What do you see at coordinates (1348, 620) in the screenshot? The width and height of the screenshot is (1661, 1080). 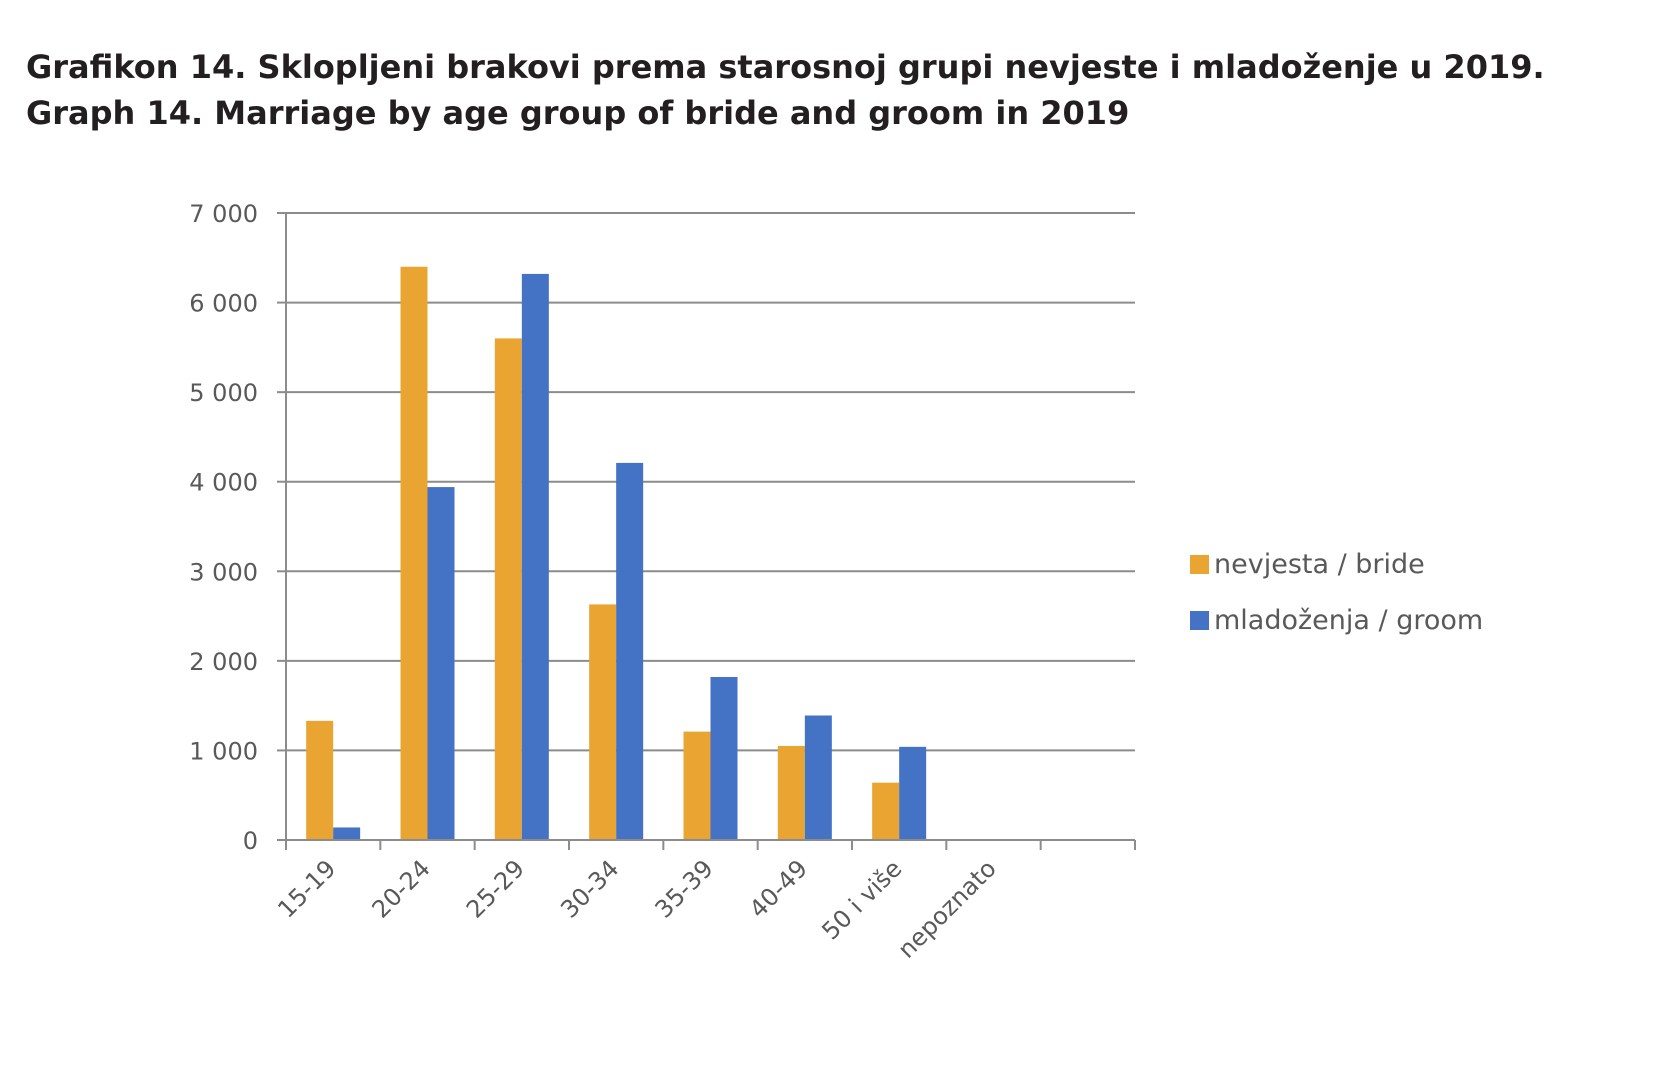 I see `legend-label: mladoženja / groom` at bounding box center [1348, 620].